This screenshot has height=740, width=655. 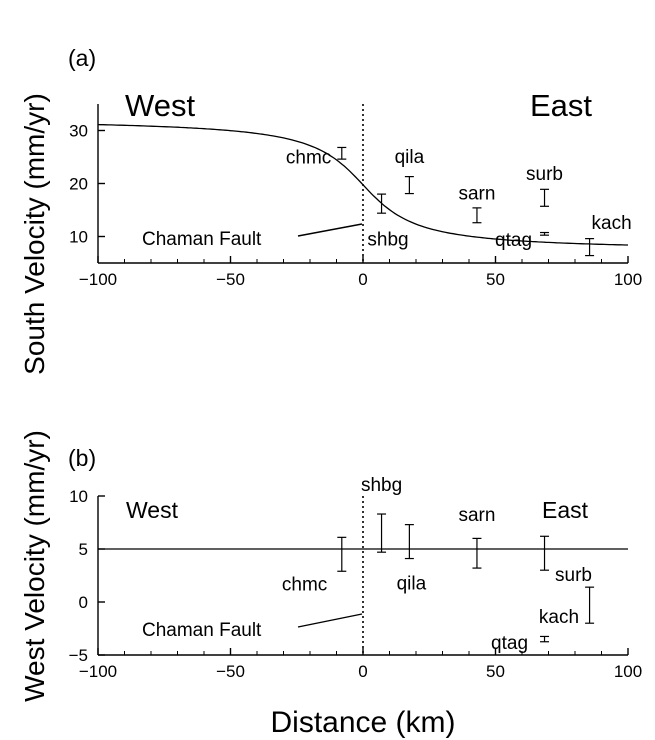 I want to click on panel-a-errorbar-qila, so click(x=409, y=185).